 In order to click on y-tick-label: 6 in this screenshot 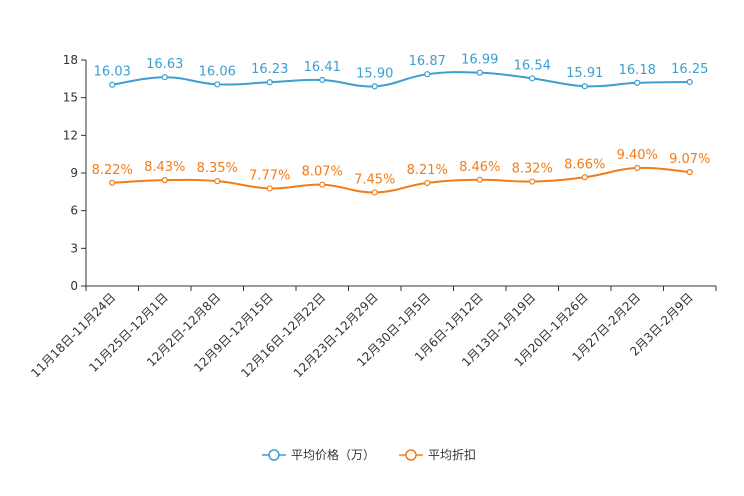, I will do `click(74, 211)`.